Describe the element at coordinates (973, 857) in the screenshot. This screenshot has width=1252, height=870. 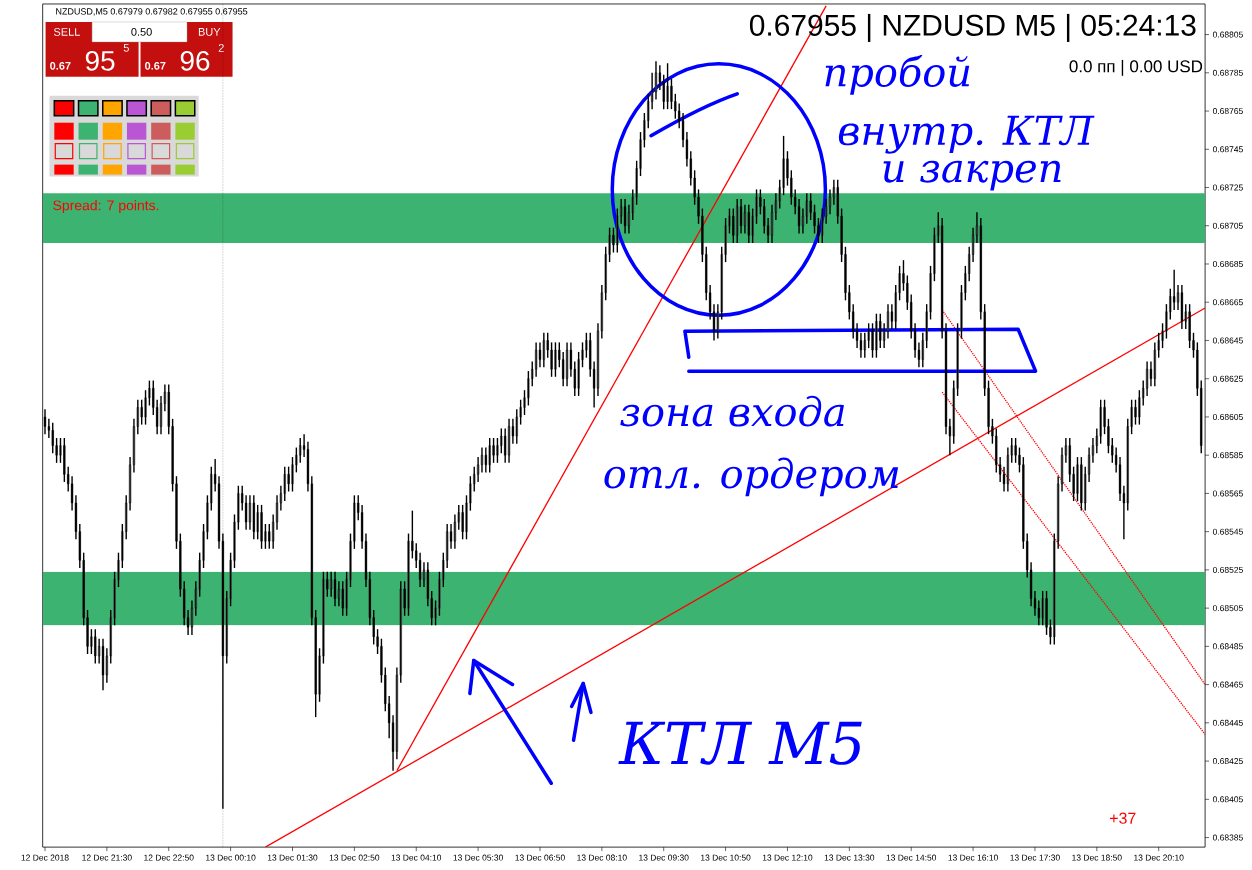
I see `x-tick-label: 13 Dec 16:10` at that location.